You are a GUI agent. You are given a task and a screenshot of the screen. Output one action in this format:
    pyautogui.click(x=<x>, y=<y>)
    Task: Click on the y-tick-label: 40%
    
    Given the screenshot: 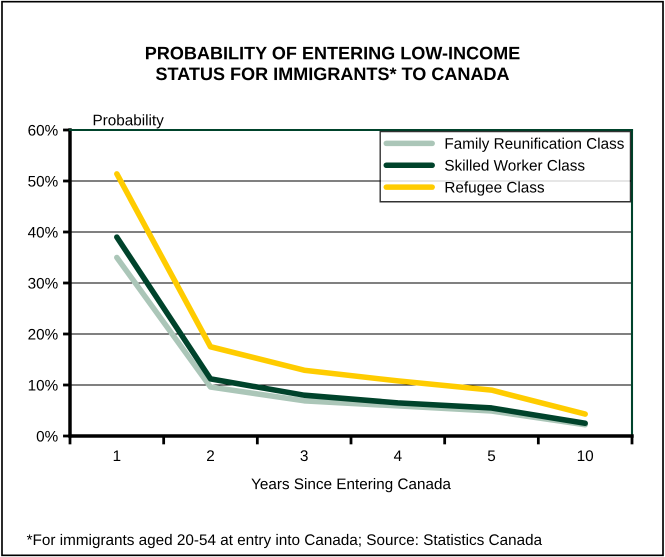 What is the action you would take?
    pyautogui.click(x=43, y=232)
    